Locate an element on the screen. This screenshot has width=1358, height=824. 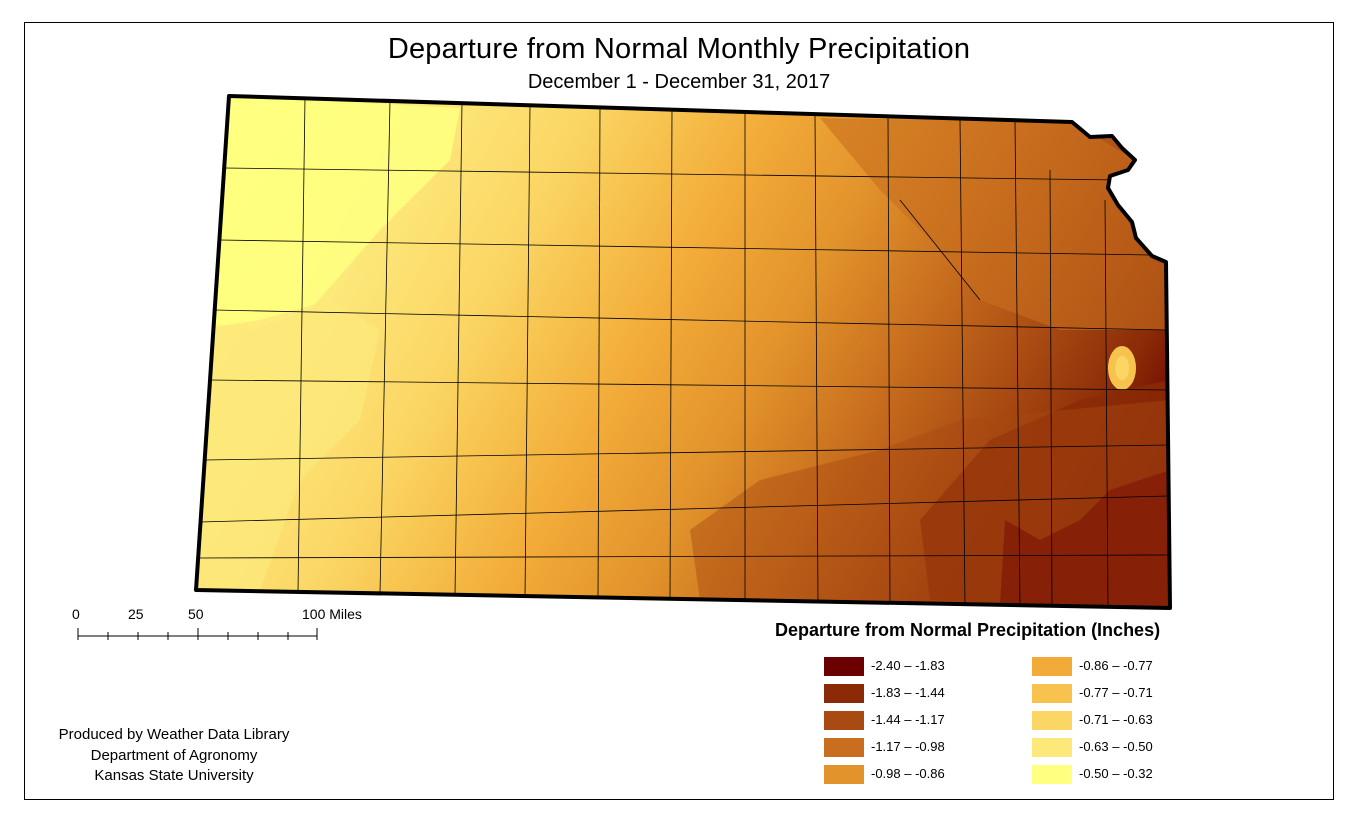
map-subtitle: December 1 - December 31, 2017 is located at coordinates (679, 82).